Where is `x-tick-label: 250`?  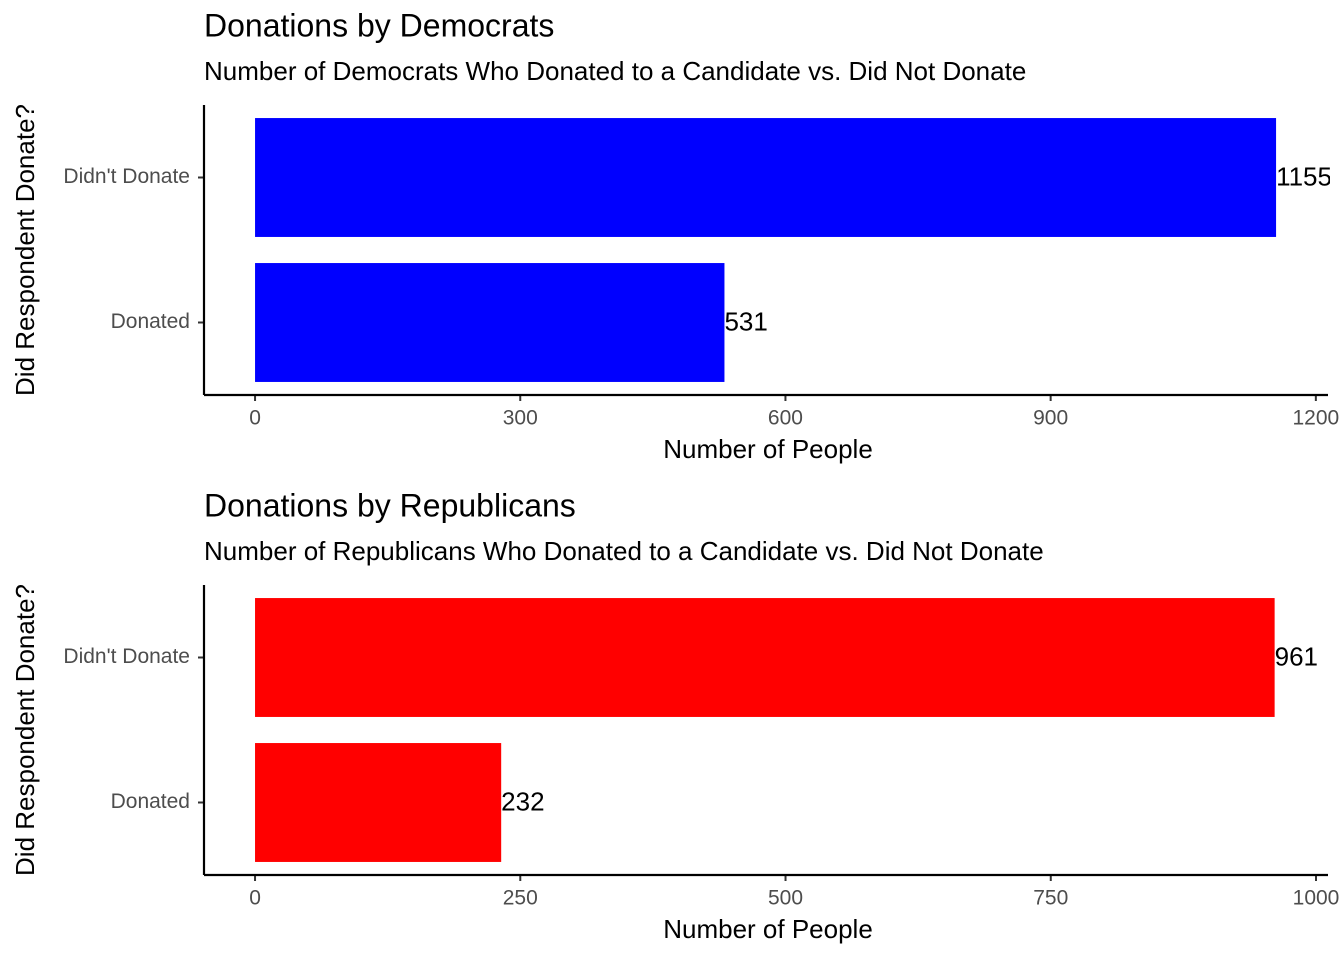 x-tick-label: 250 is located at coordinates (520, 898).